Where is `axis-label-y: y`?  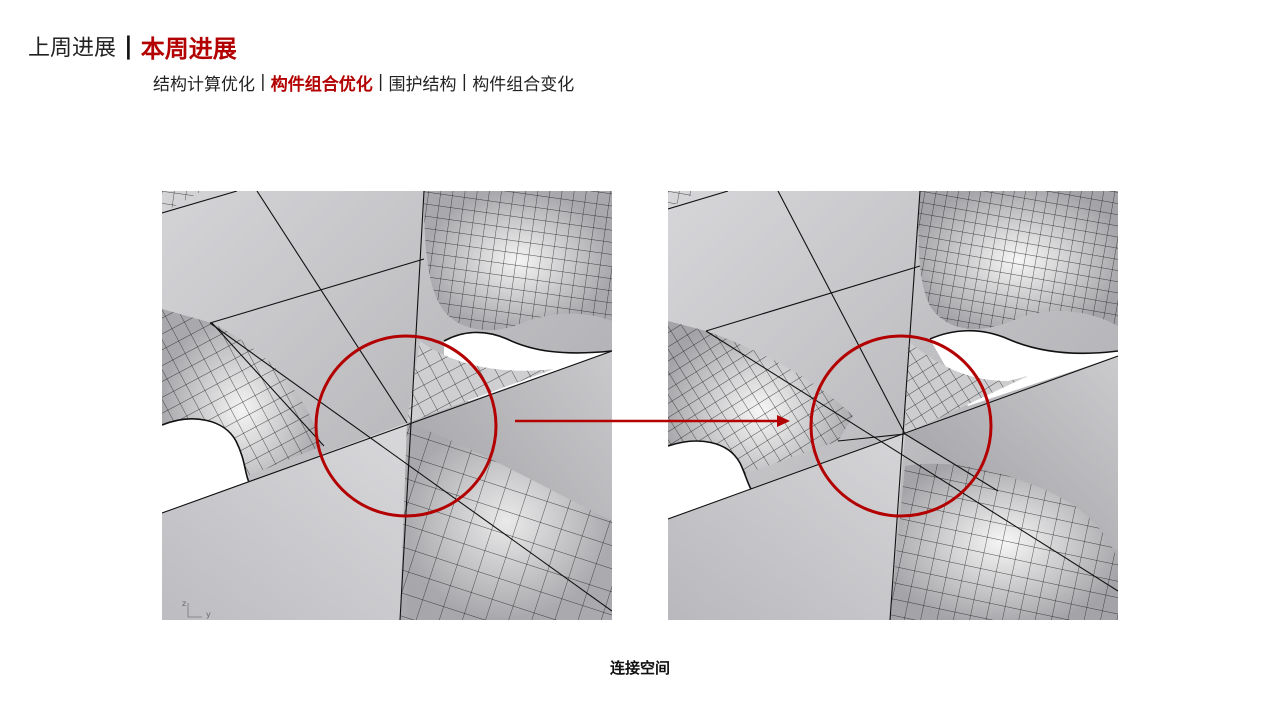
axis-label-y: y is located at coordinates (208, 614).